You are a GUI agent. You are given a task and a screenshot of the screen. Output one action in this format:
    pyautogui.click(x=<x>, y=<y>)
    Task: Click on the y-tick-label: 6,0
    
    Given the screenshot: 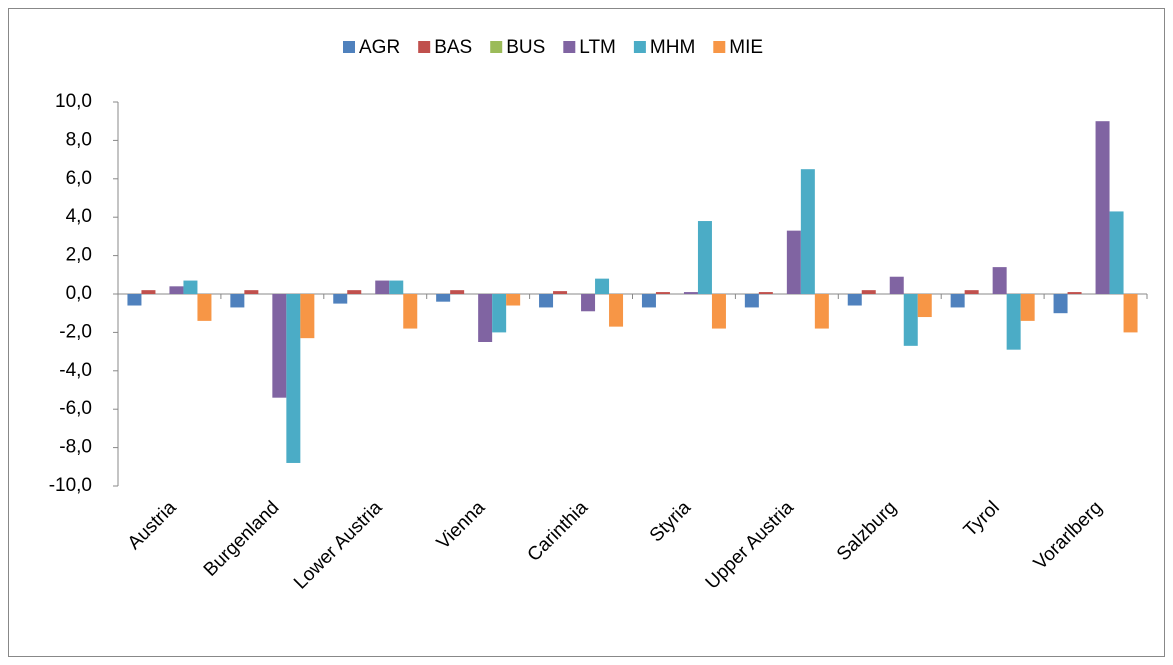 What is the action you would take?
    pyautogui.click(x=79, y=178)
    